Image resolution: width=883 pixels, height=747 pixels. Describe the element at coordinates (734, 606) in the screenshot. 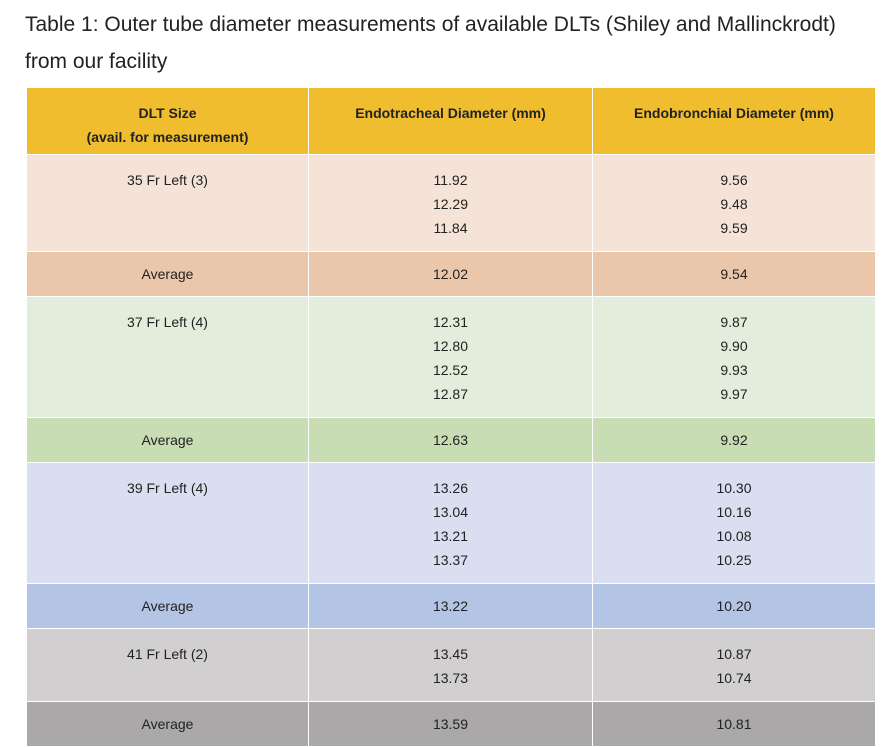

I see `average-endobronchial-cell: 10.20` at that location.